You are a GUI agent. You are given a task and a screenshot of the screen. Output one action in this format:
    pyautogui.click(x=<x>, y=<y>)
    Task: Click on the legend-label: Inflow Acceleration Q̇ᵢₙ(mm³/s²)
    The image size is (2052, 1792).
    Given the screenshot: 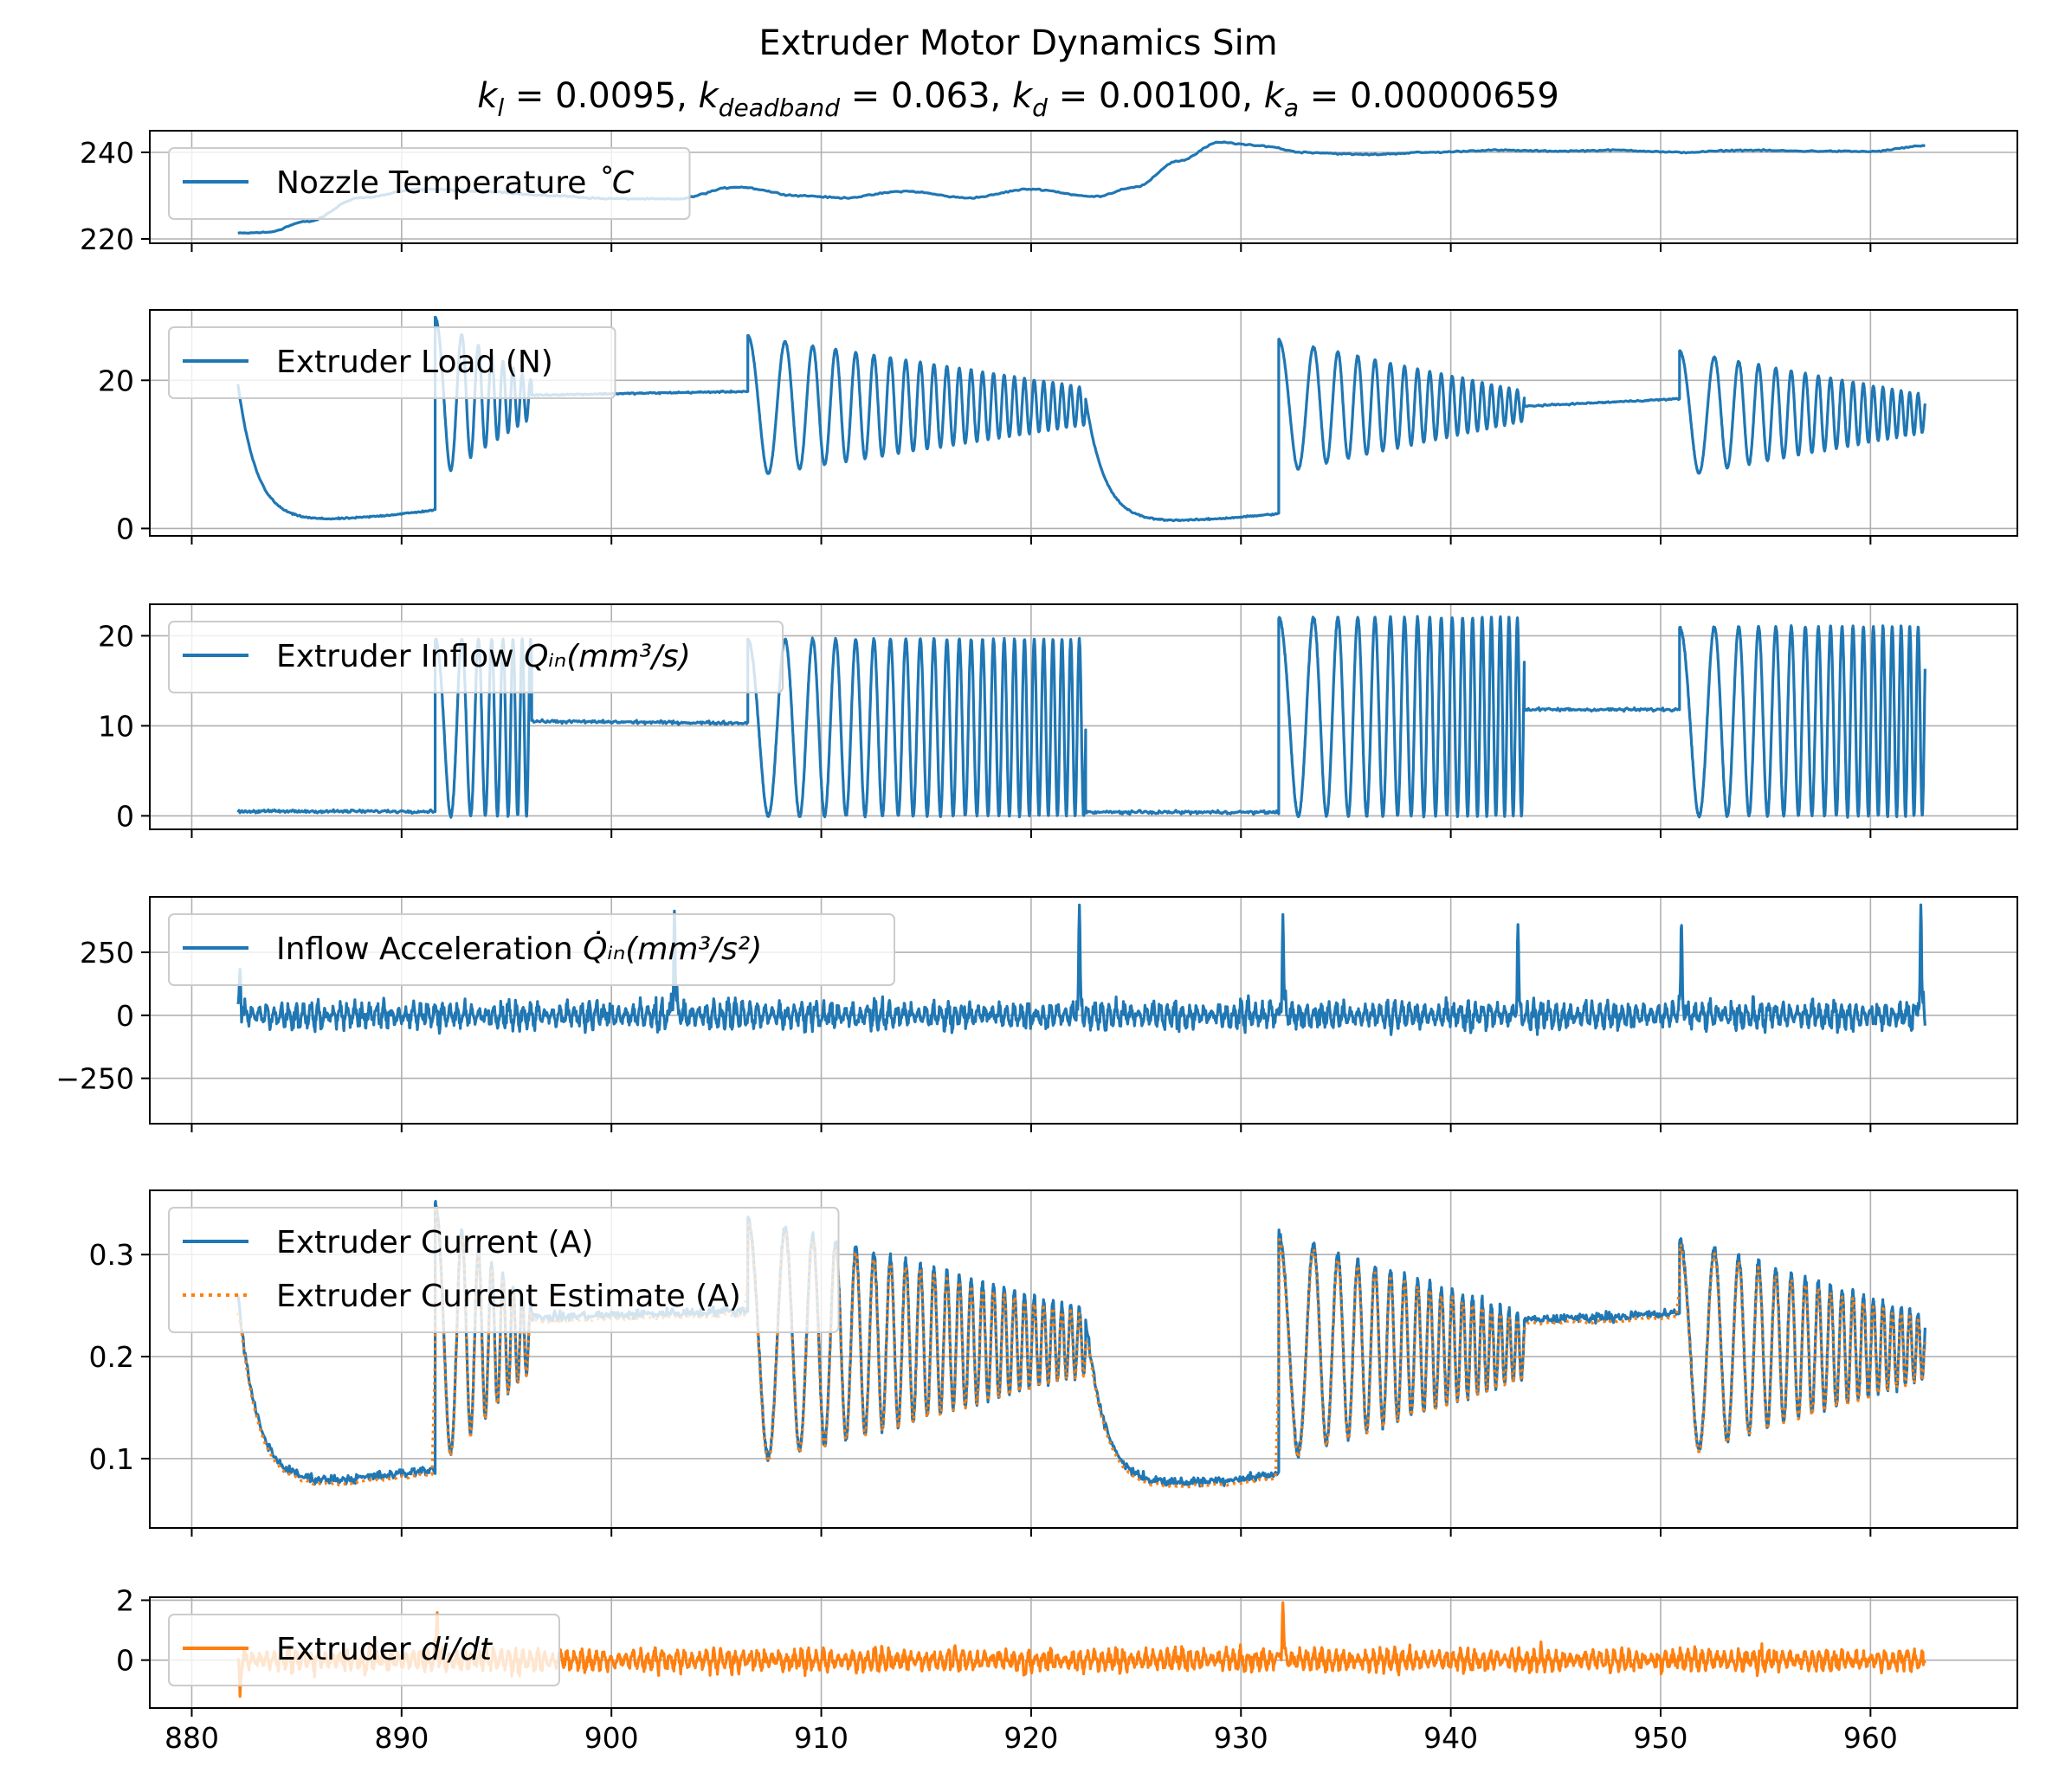 What is the action you would take?
    pyautogui.click(x=519, y=949)
    